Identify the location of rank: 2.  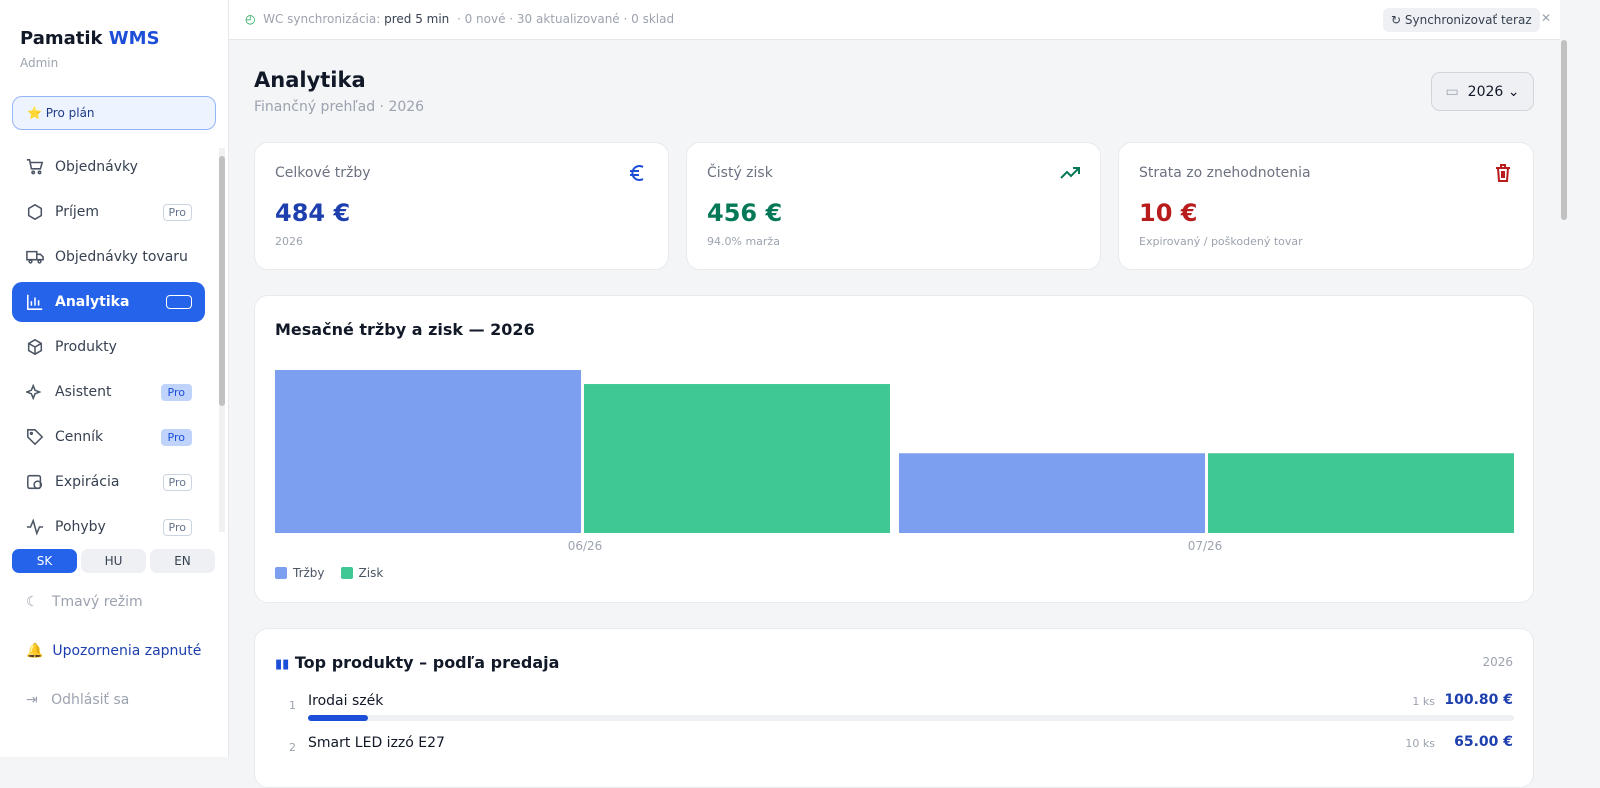
(292, 747).